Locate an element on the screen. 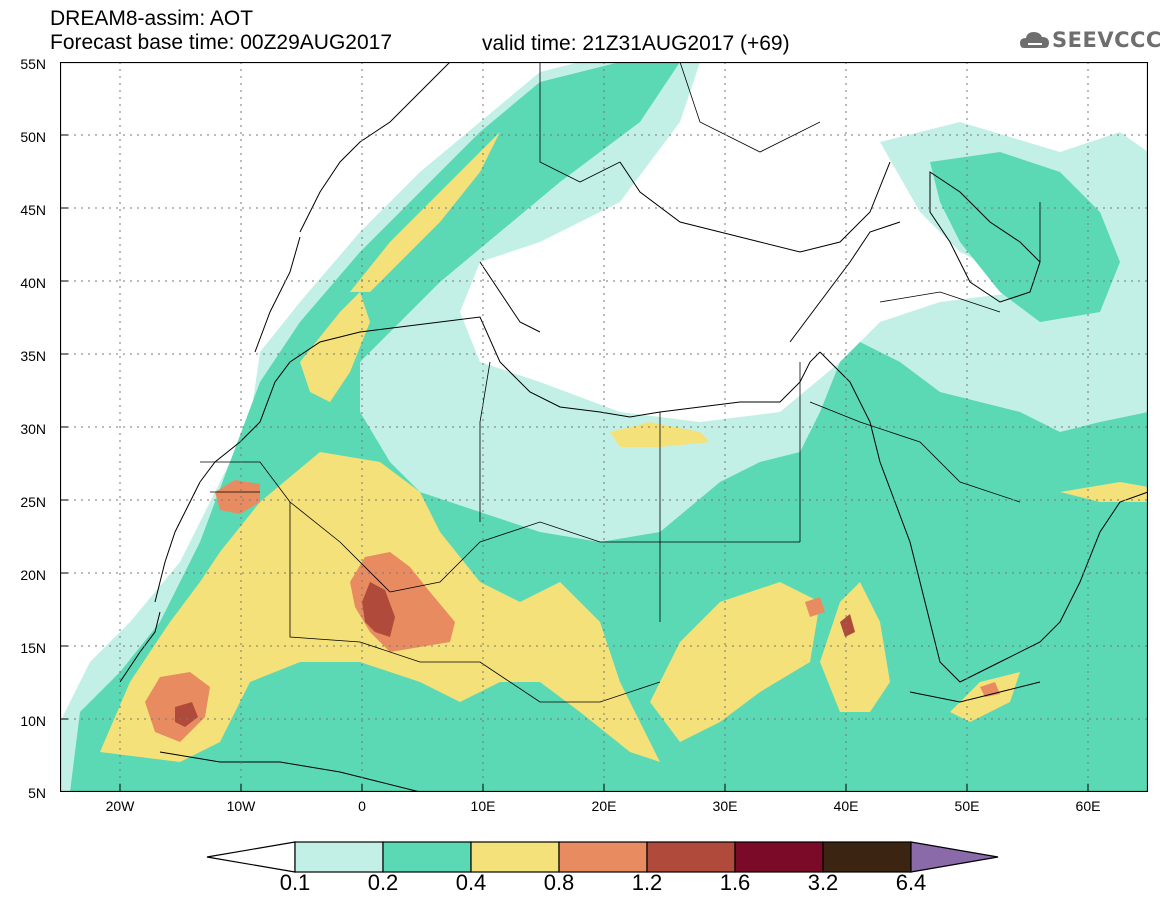  lat-tick: 55N is located at coordinates (33, 64).